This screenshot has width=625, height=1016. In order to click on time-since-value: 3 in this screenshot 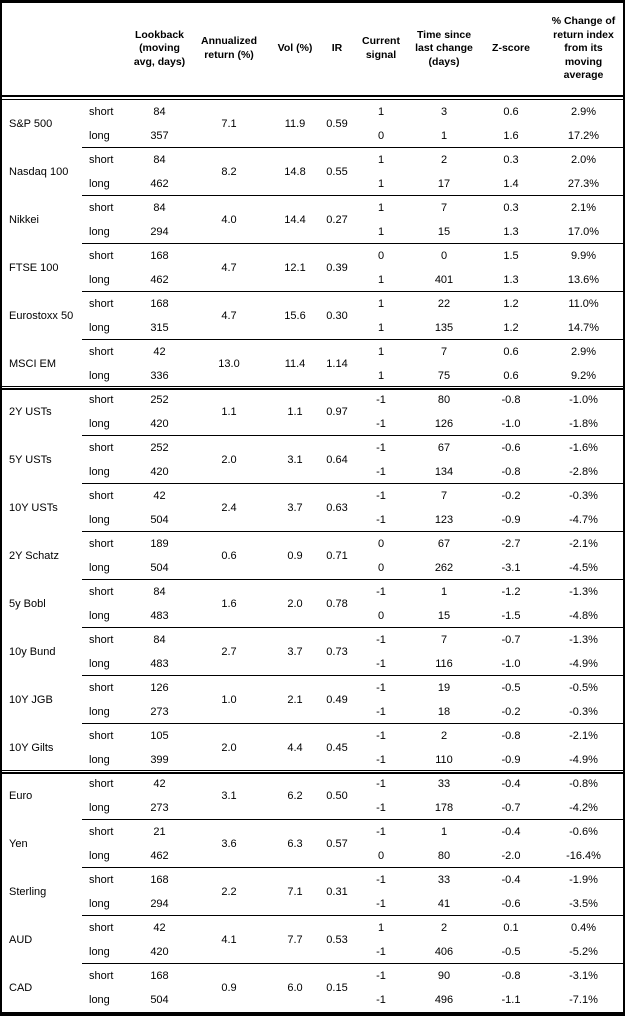, I will do `click(444, 112)`.